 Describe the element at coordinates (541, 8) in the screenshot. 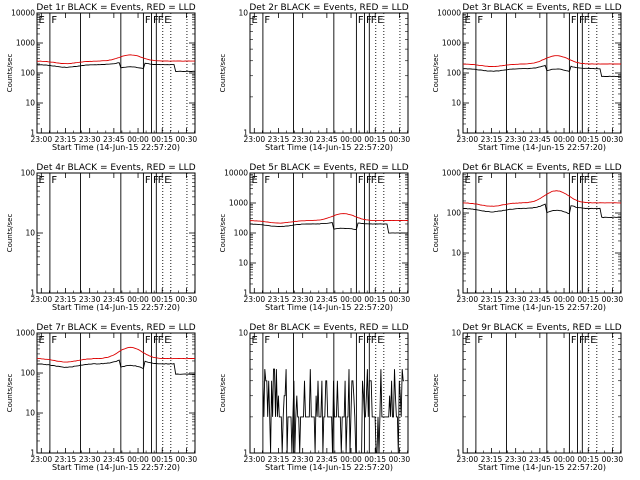

I see `chart-title: Det 3r BLACK = Events, RED = LLD` at that location.